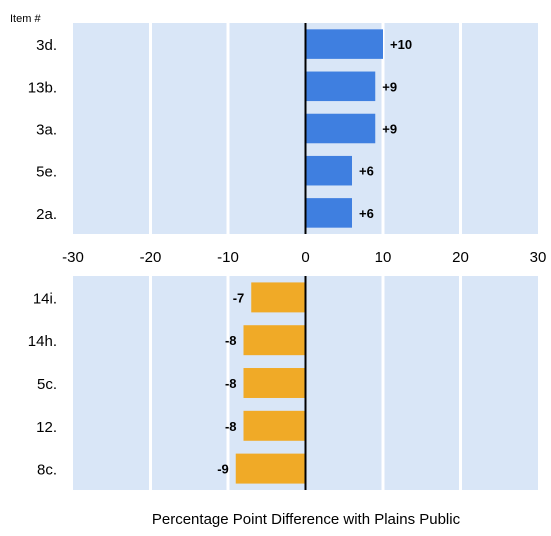 The image size is (551, 536). I want to click on x-tick-label: -30, so click(73, 257).